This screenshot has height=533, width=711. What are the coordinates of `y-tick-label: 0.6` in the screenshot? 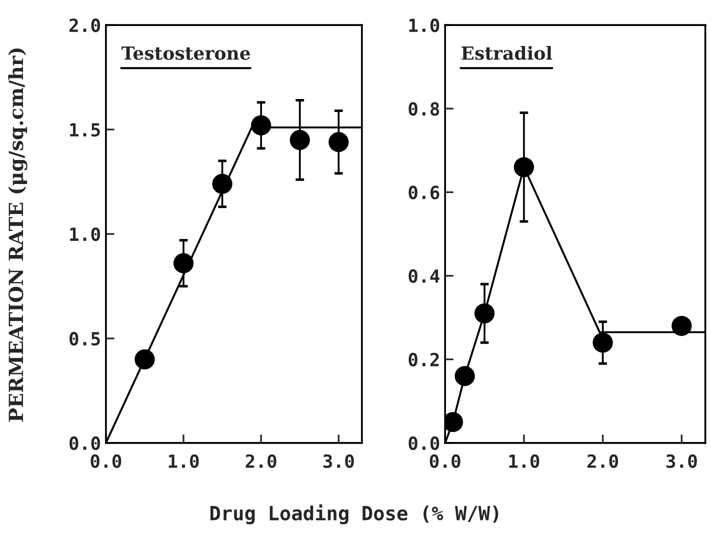 It's located at (424, 193).